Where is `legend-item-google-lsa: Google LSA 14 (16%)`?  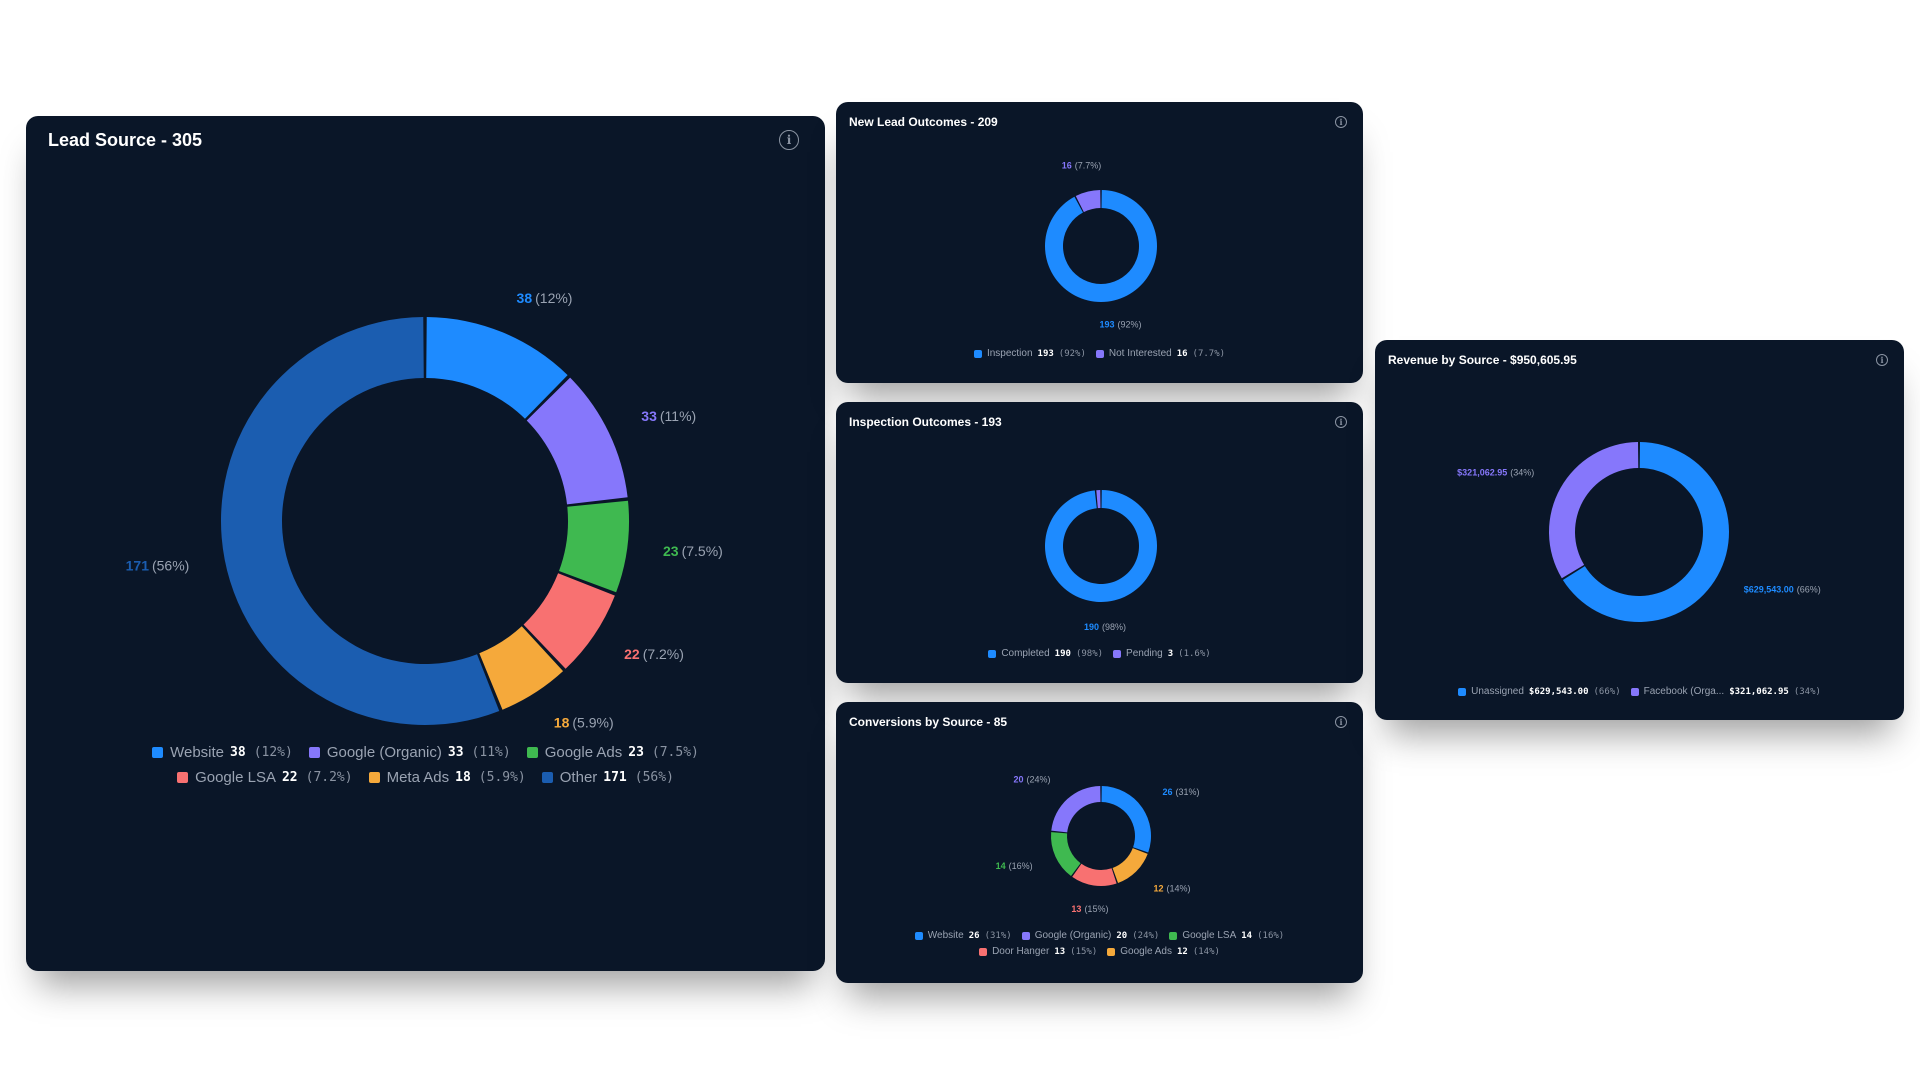 legend-item-google-lsa: Google LSA 14 (16%) is located at coordinates (1226, 935).